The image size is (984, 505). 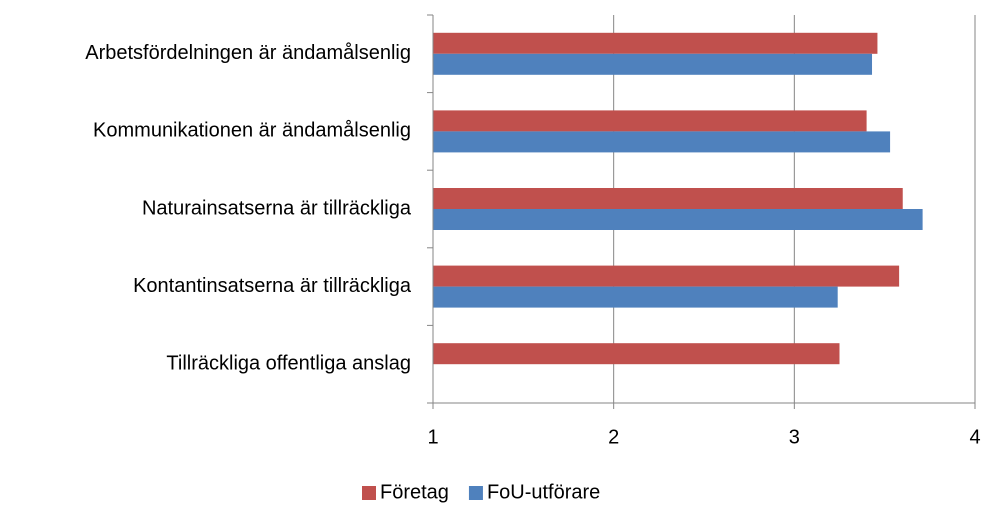 I want to click on y-tick-label: Kommunikationen är ändamålsenlig, so click(x=252, y=131).